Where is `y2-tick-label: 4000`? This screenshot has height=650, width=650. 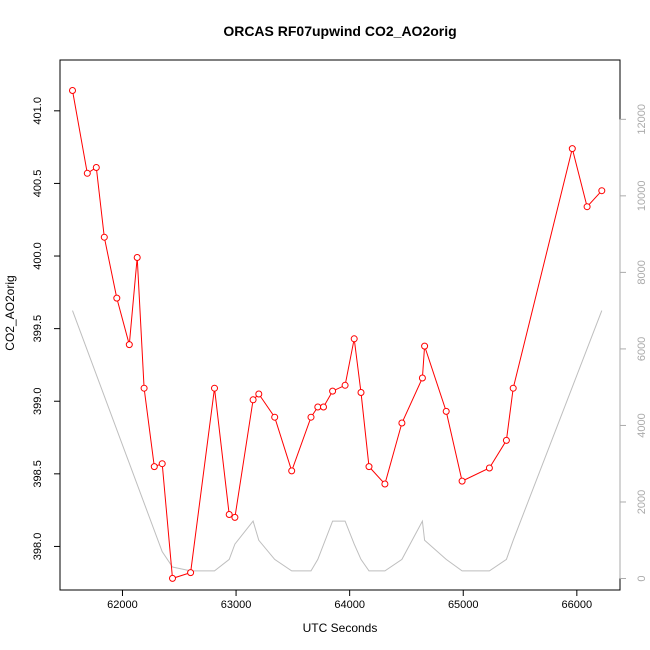
y2-tick-label: 4000 is located at coordinates (642, 425).